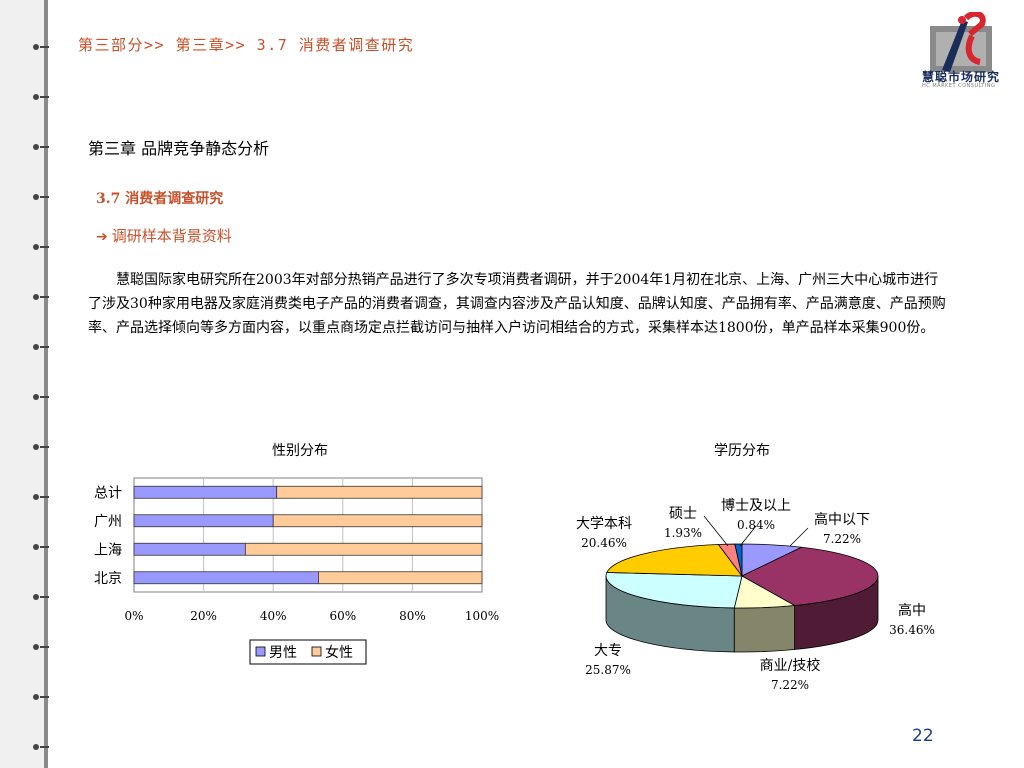 The width and height of the screenshot is (1024, 768). I want to click on education-slice-value: 25.87%, so click(608, 670).